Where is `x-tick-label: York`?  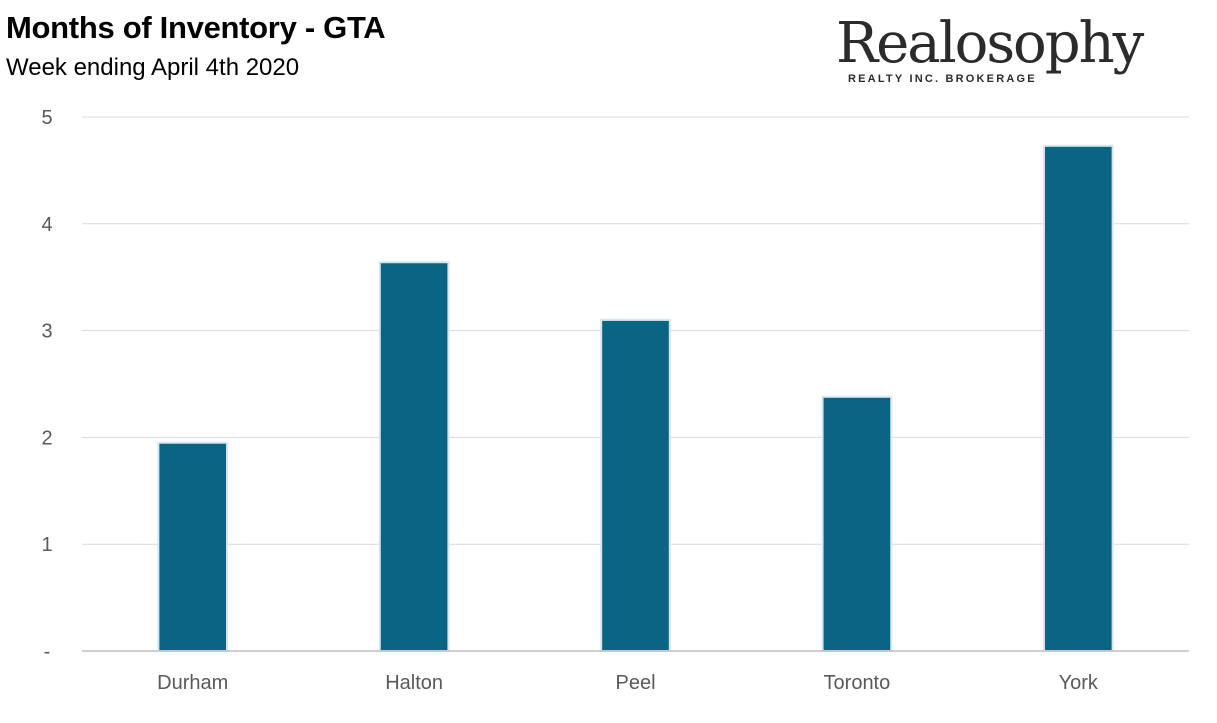
x-tick-label: York is located at coordinates (1079, 683).